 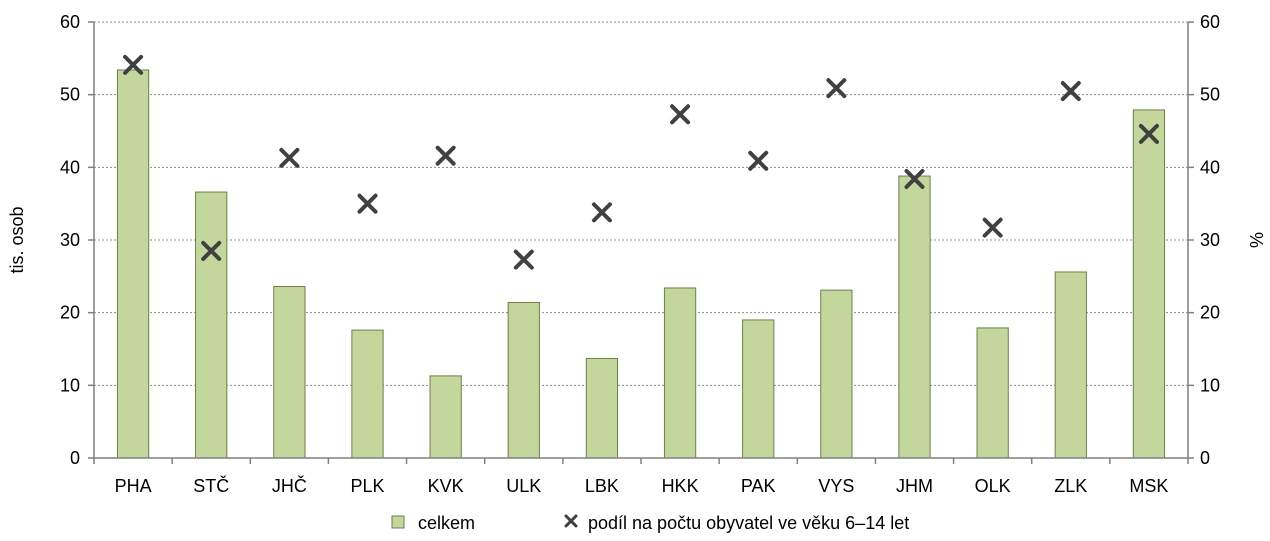 I want to click on marker-pak, so click(x=758, y=160).